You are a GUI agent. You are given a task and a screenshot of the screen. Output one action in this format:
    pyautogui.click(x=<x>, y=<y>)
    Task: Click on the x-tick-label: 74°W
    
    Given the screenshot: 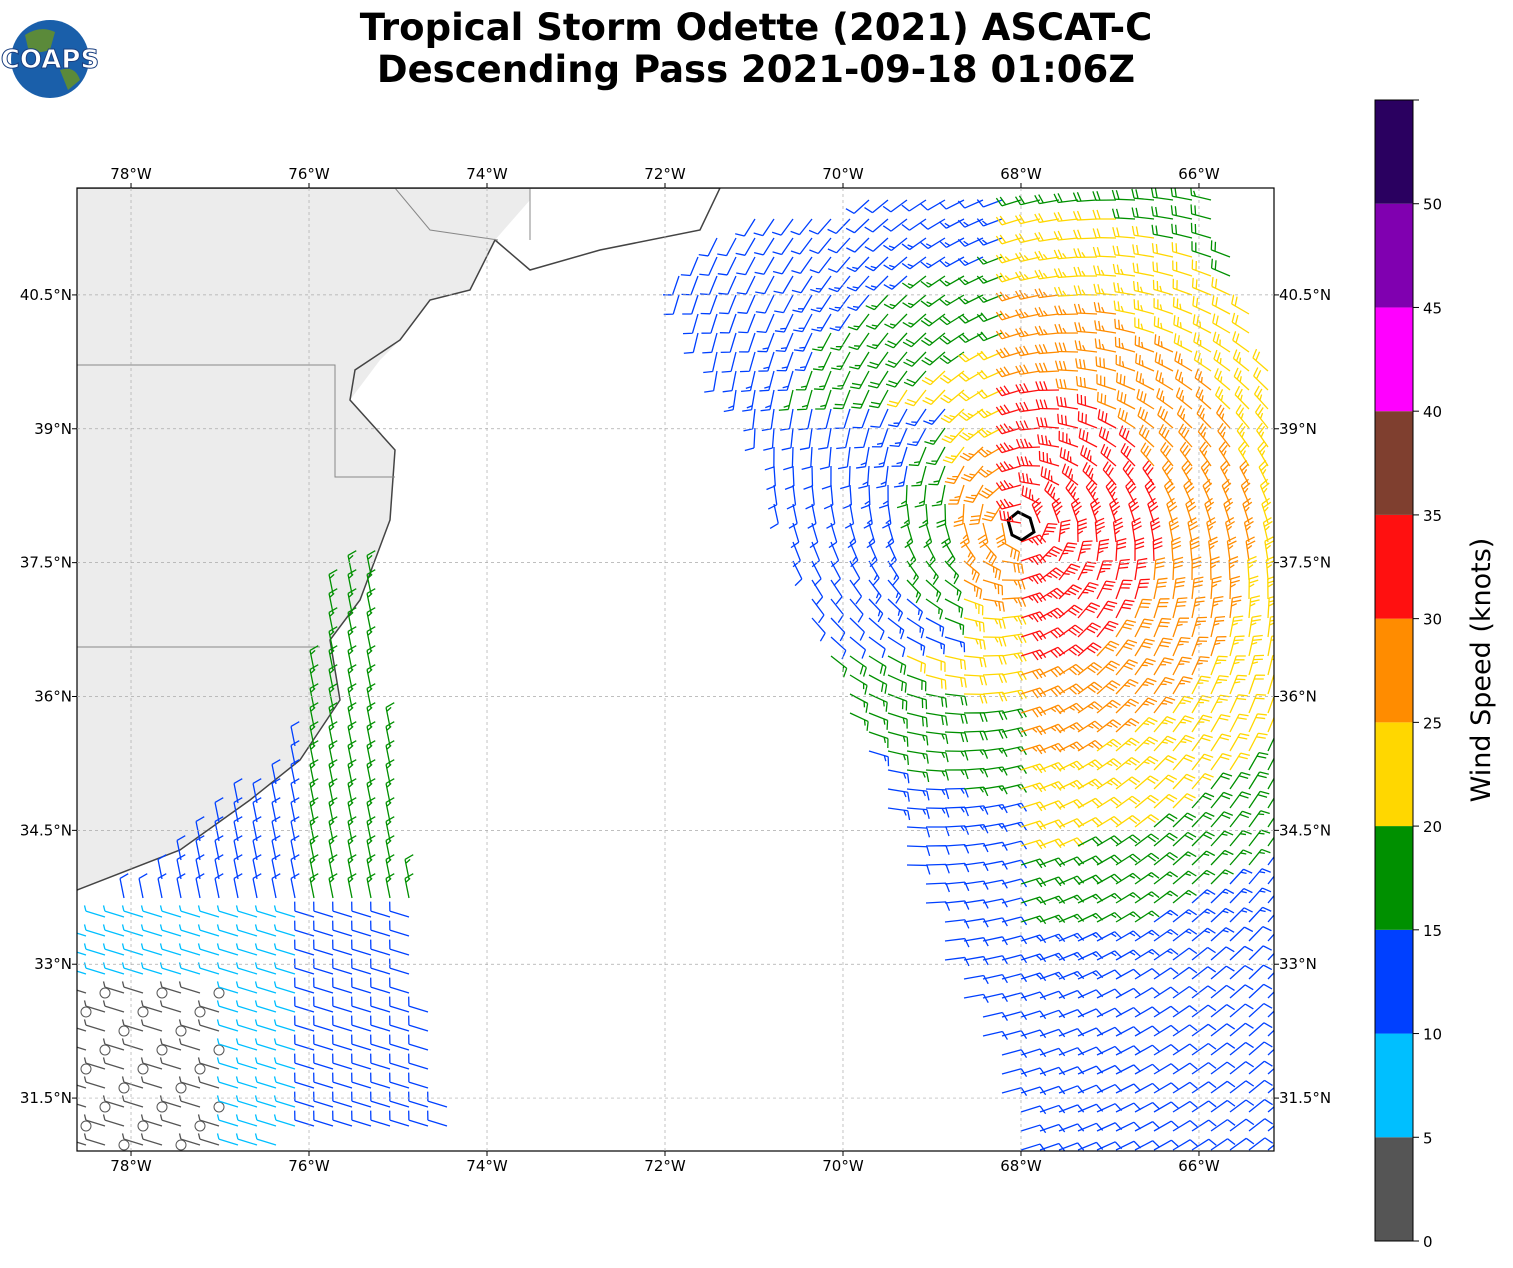 What is the action you would take?
    pyautogui.click(x=487, y=174)
    